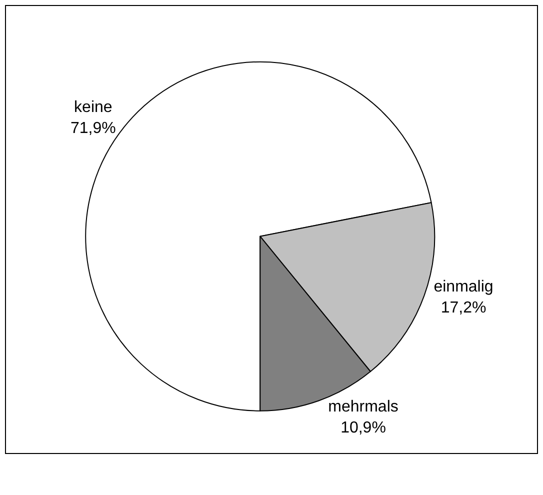 The height and width of the screenshot is (495, 543). Describe the element at coordinates (93, 128) in the screenshot. I see `data-label: 71,9%` at that location.